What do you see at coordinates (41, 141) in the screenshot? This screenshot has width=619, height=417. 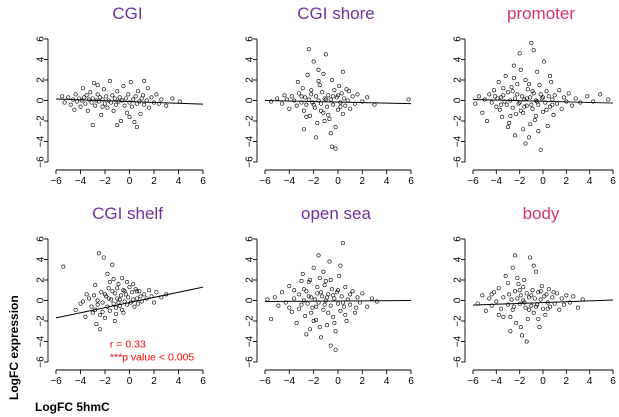 I see `y-tick-label: −4` at bounding box center [41, 141].